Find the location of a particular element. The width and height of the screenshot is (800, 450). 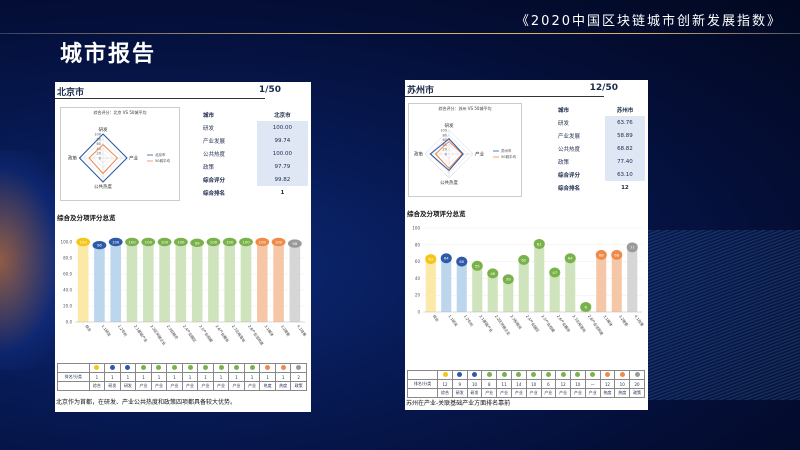

score-value: 63.76 is located at coordinates (624, 122).